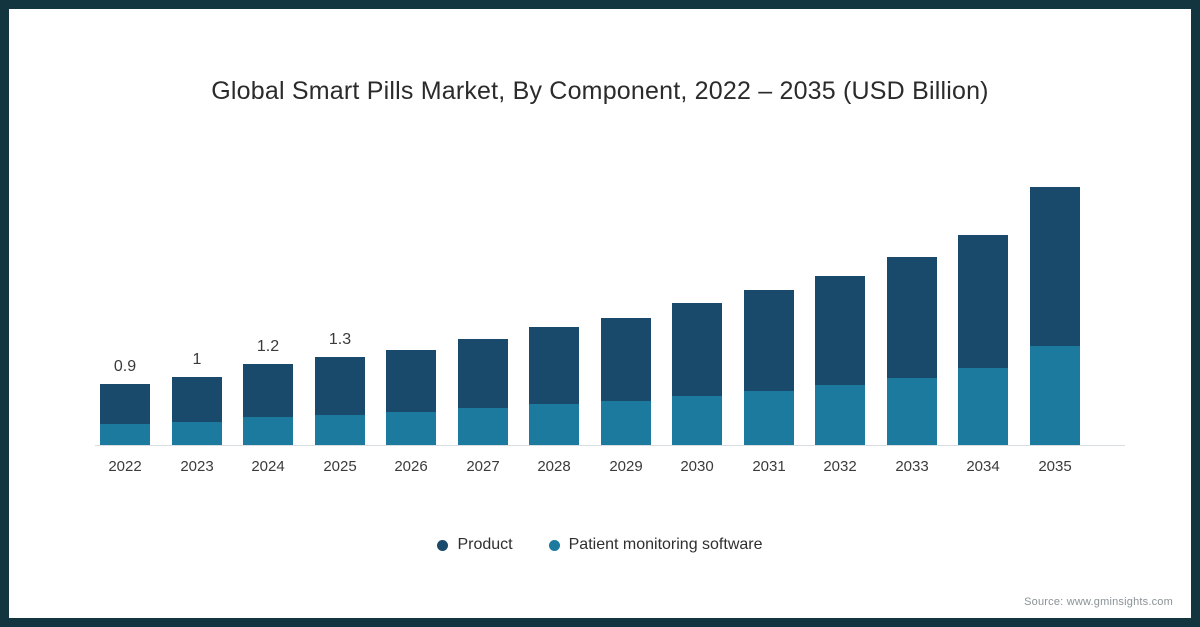 The height and width of the screenshot is (627, 1200). I want to click on x-axis-tick-2024: 2024, so click(268, 466).